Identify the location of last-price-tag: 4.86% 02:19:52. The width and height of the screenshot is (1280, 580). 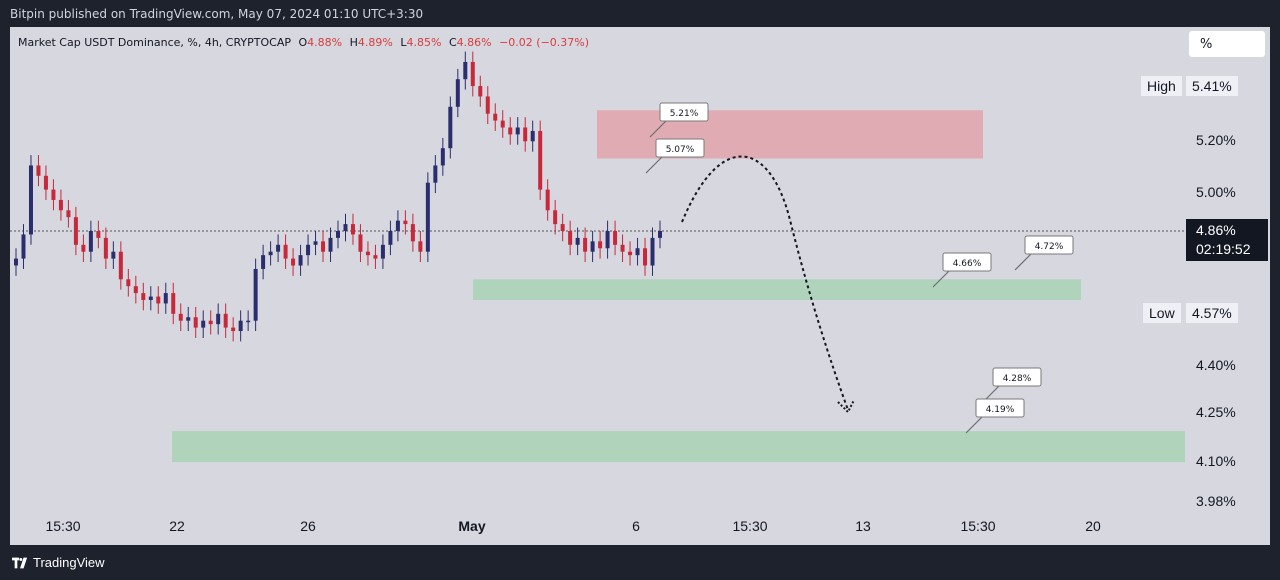
(1227, 240).